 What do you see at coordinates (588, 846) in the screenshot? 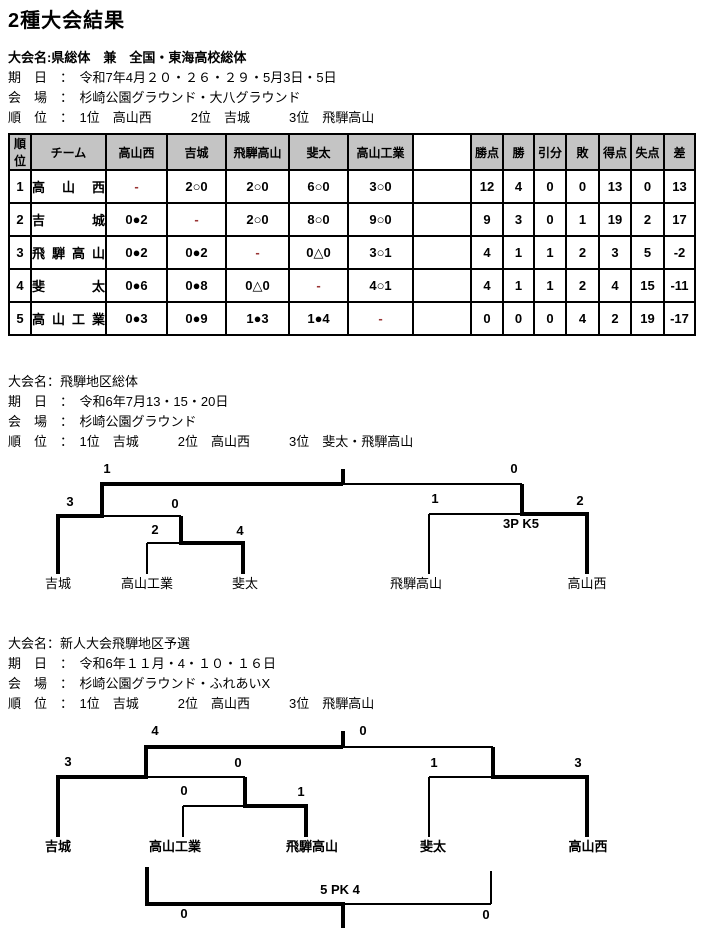
I see `bracket-team-name: 高山西` at bounding box center [588, 846].